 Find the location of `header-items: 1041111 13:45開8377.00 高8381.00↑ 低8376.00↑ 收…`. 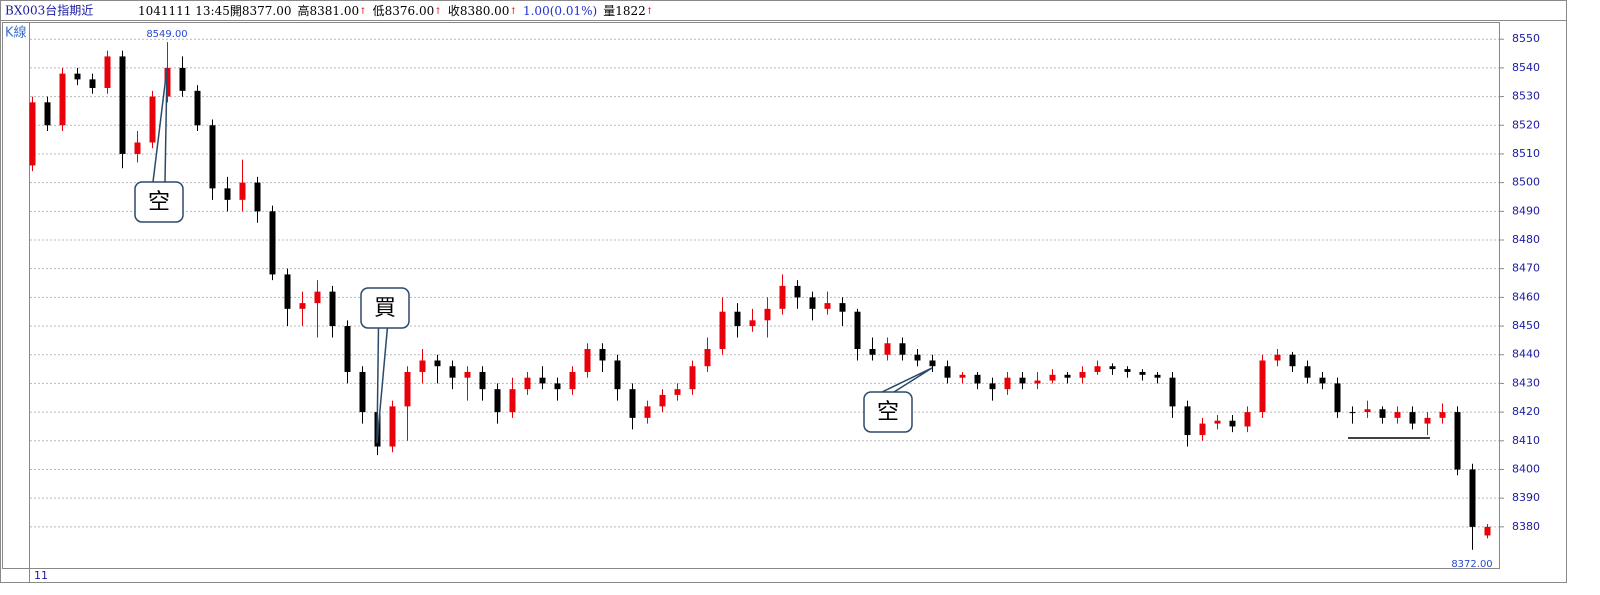

header-items: 1041111 13:45開8377.00 高8381.00↑ 低8376.00↑ 收… is located at coordinates (395, 10).